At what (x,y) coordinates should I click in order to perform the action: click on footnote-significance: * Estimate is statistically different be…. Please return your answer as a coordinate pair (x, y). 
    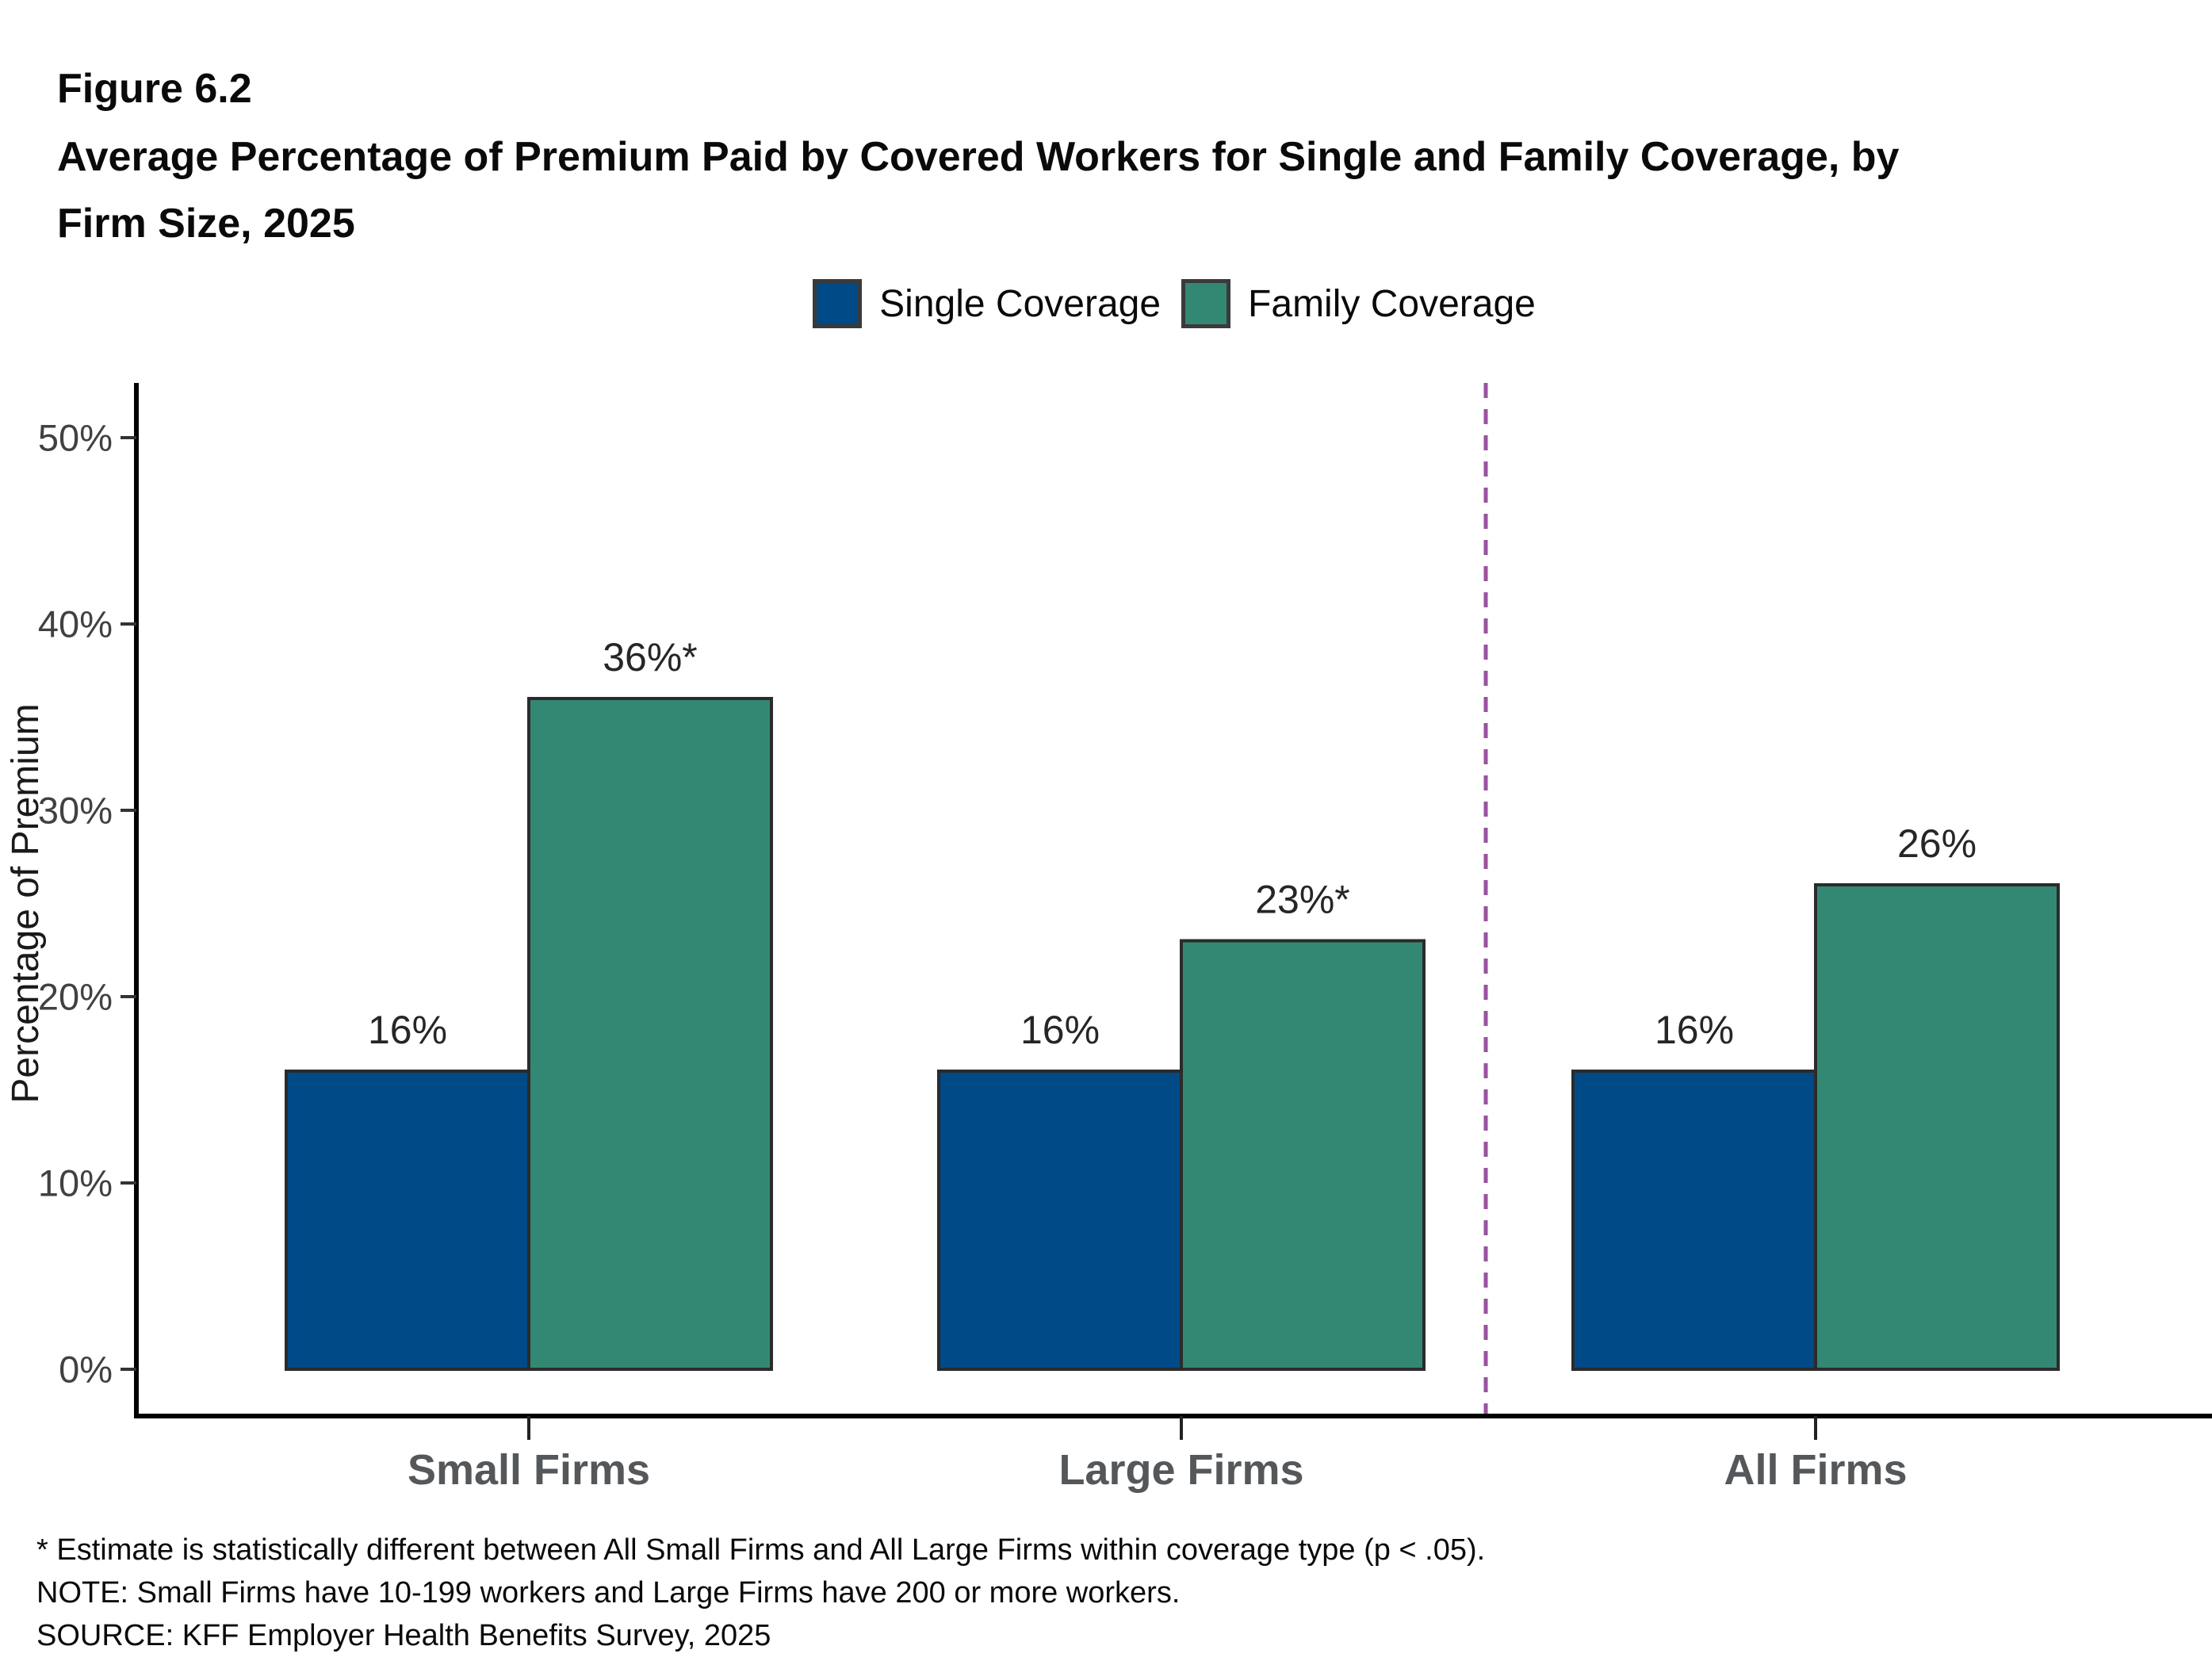
    Looking at the image, I should click on (761, 1550).